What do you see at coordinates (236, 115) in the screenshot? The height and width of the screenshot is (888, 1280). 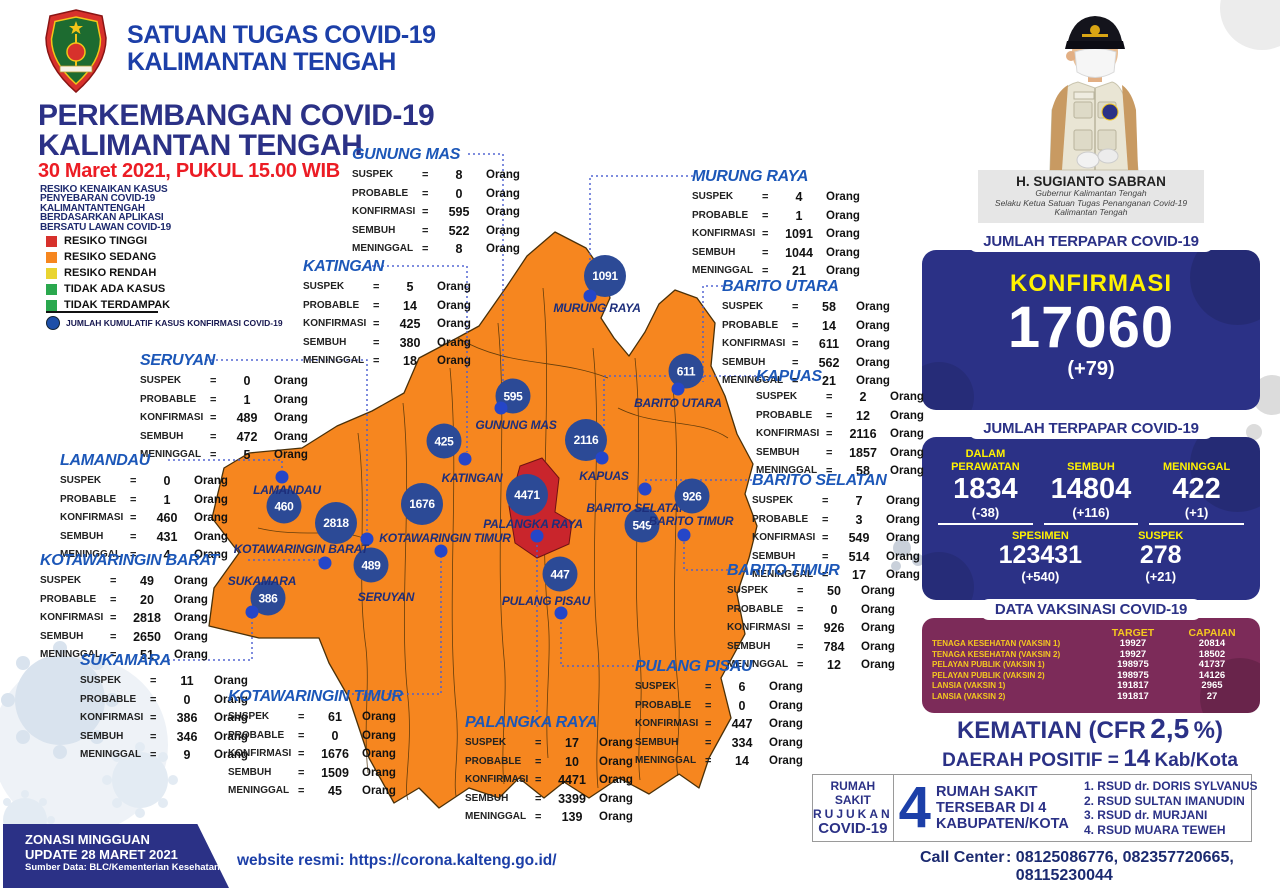 I see `page-title-line1: PERKEMBANGAN COVID-19` at bounding box center [236, 115].